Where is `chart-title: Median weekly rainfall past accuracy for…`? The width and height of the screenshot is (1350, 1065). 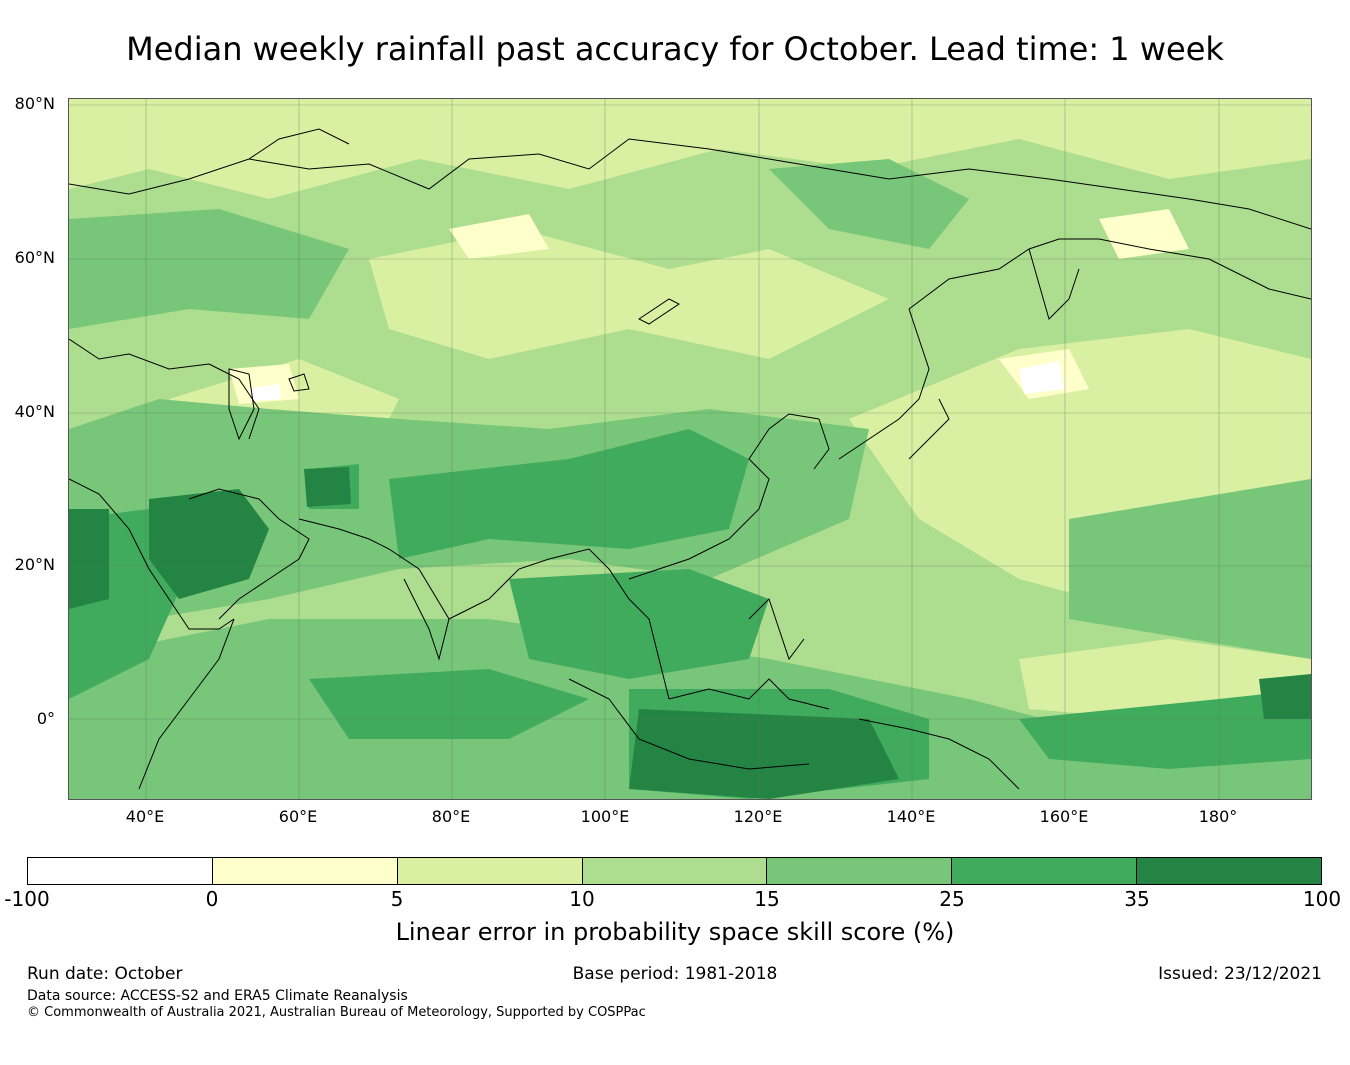
chart-title: Median weekly rainfall past accuracy for… is located at coordinates (675, 49).